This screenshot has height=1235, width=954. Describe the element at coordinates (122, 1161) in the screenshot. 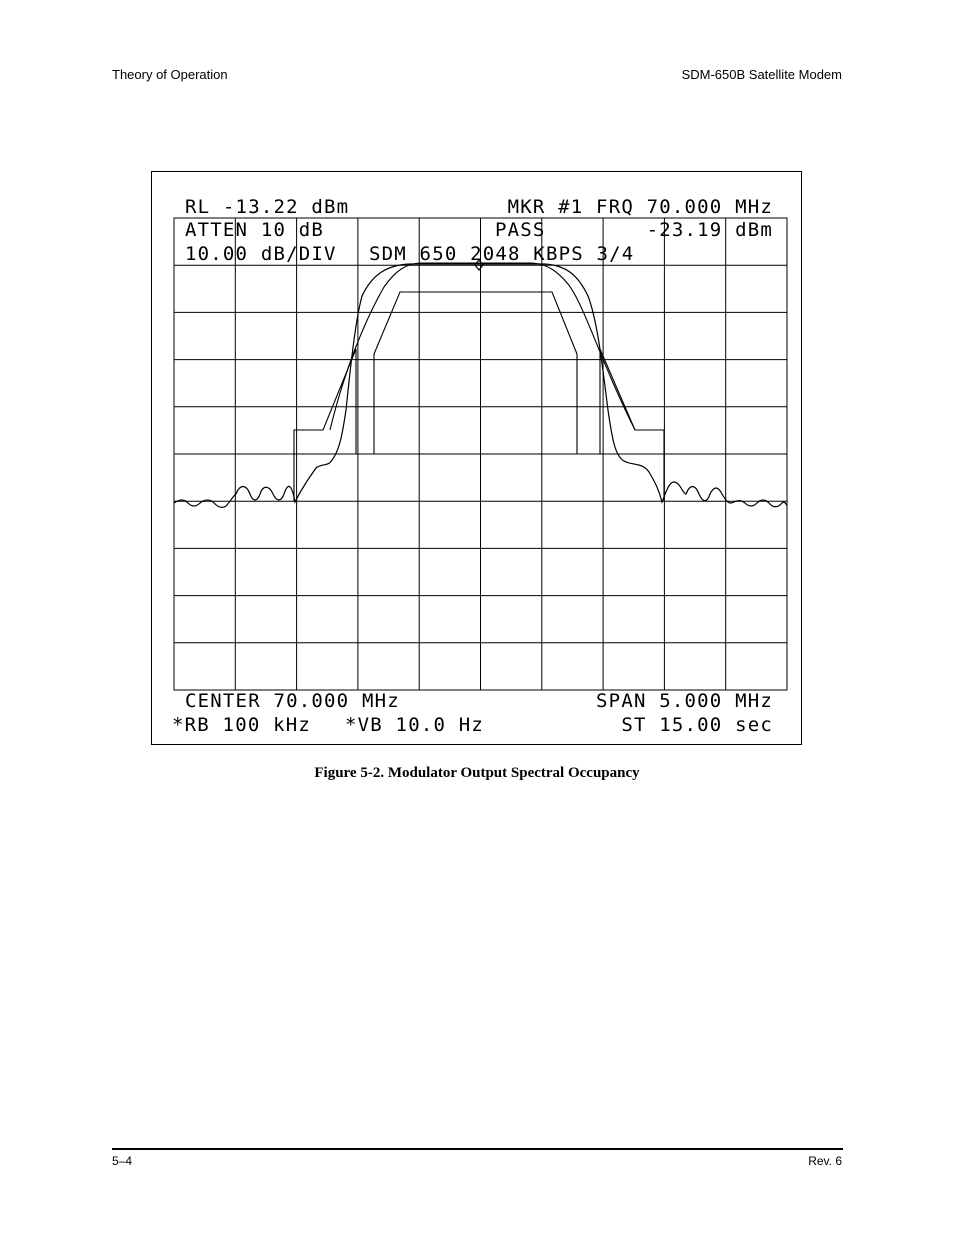

I see `page-number: 5–4` at that location.